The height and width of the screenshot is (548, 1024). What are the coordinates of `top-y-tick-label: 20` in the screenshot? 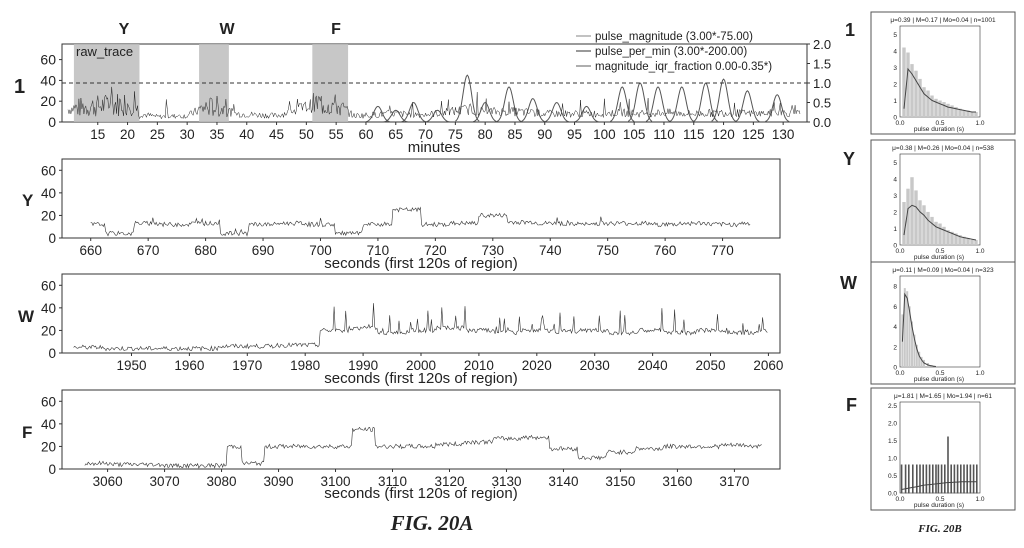 It's located at (48, 101).